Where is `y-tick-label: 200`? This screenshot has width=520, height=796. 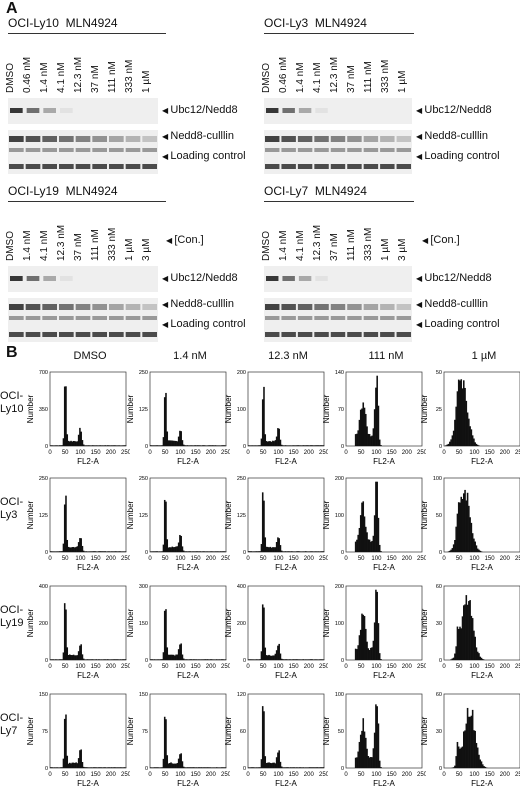 y-tick-label: 200 is located at coordinates (43, 624).